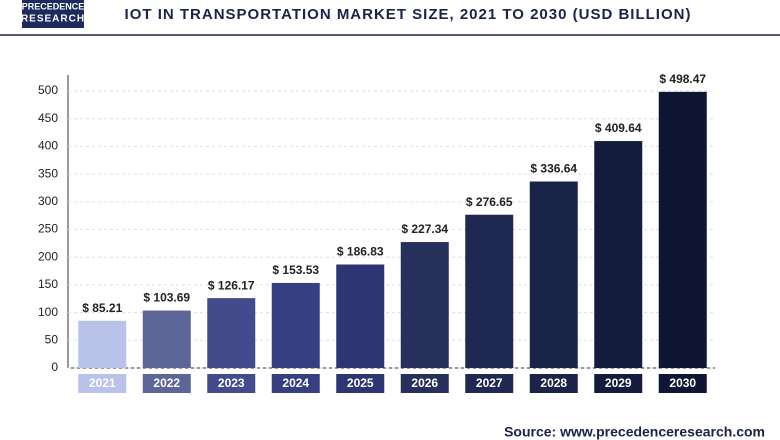 This screenshot has width=780, height=440. I want to click on value-label: $ 498.47, so click(682, 79).